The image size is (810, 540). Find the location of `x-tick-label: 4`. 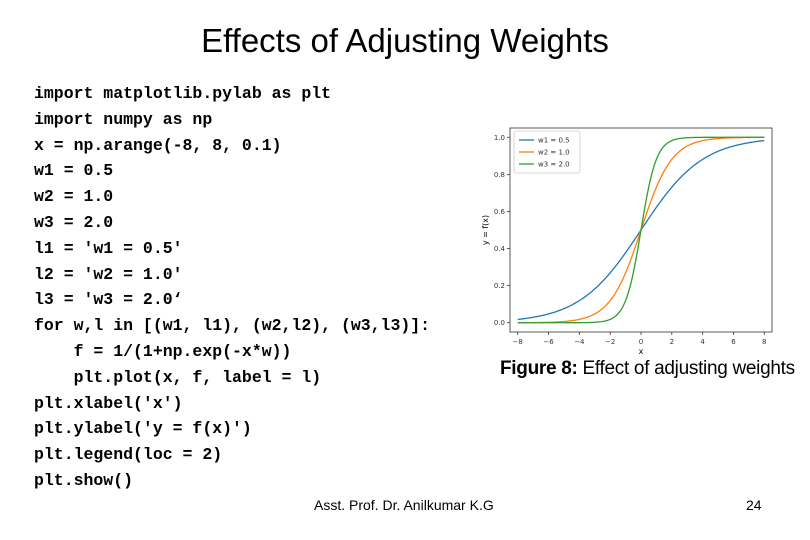

x-tick-label: 4 is located at coordinates (702, 342).